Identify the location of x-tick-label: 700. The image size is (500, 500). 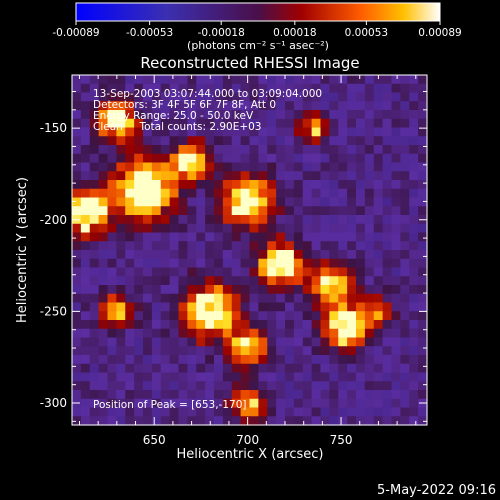
(247, 440).